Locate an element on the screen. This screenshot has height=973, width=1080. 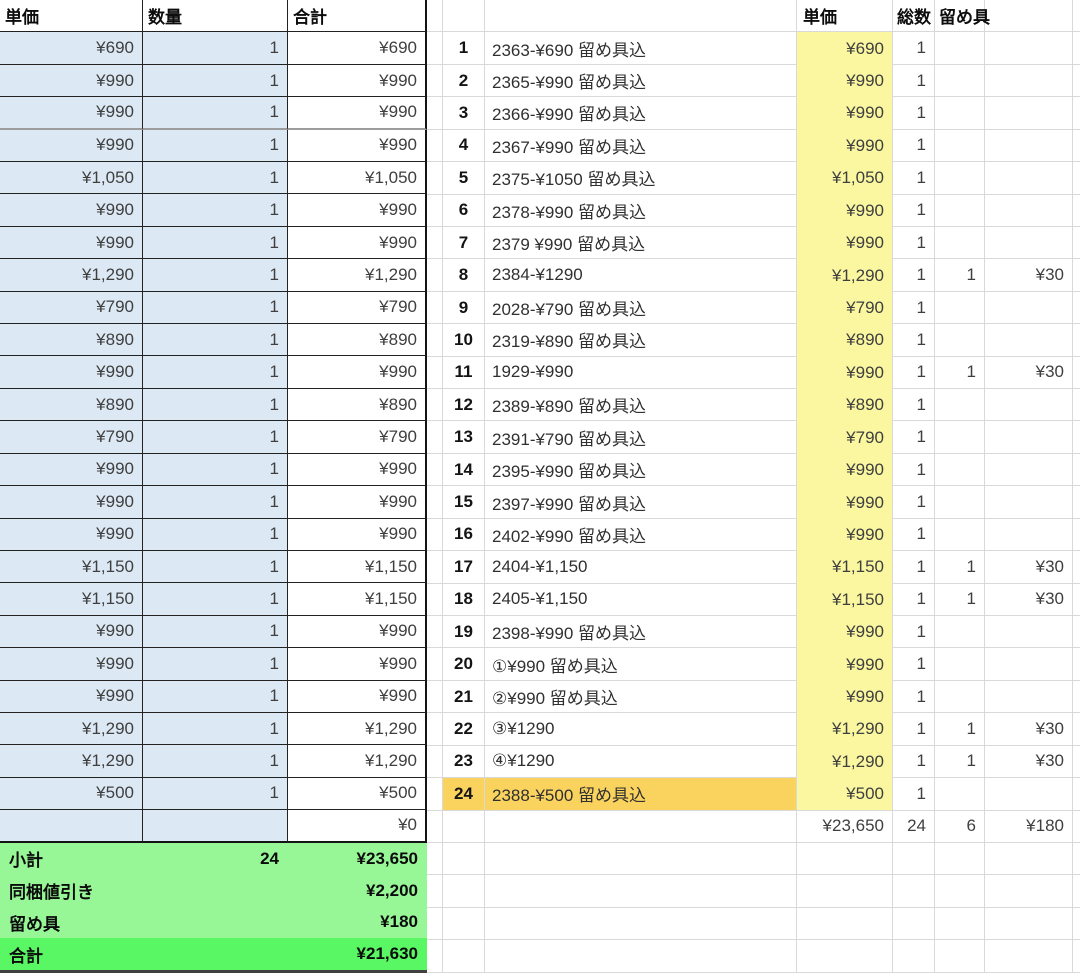
total-cell: ¥1,150 is located at coordinates (357, 599).